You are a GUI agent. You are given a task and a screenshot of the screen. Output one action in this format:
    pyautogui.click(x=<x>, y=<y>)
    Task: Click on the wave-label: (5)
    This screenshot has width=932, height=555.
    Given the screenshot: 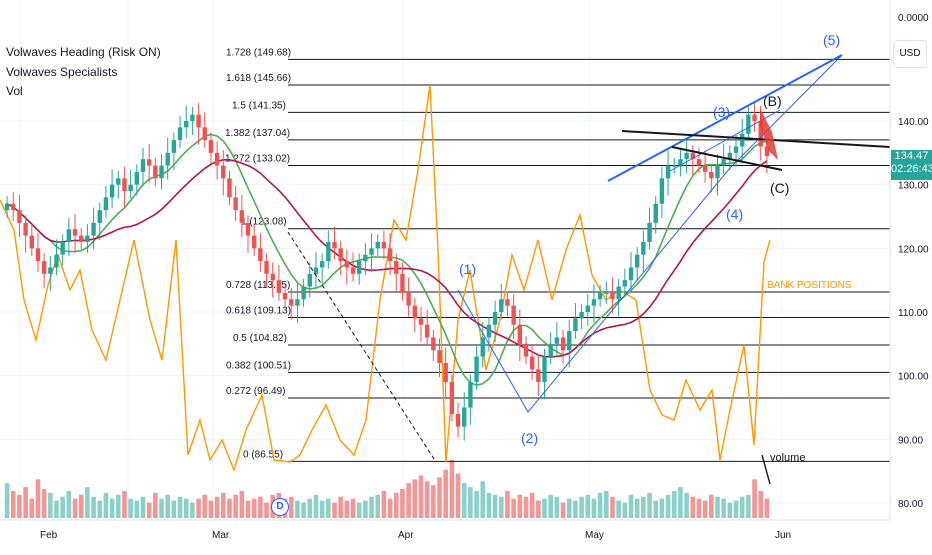 What is the action you would take?
    pyautogui.click(x=831, y=40)
    